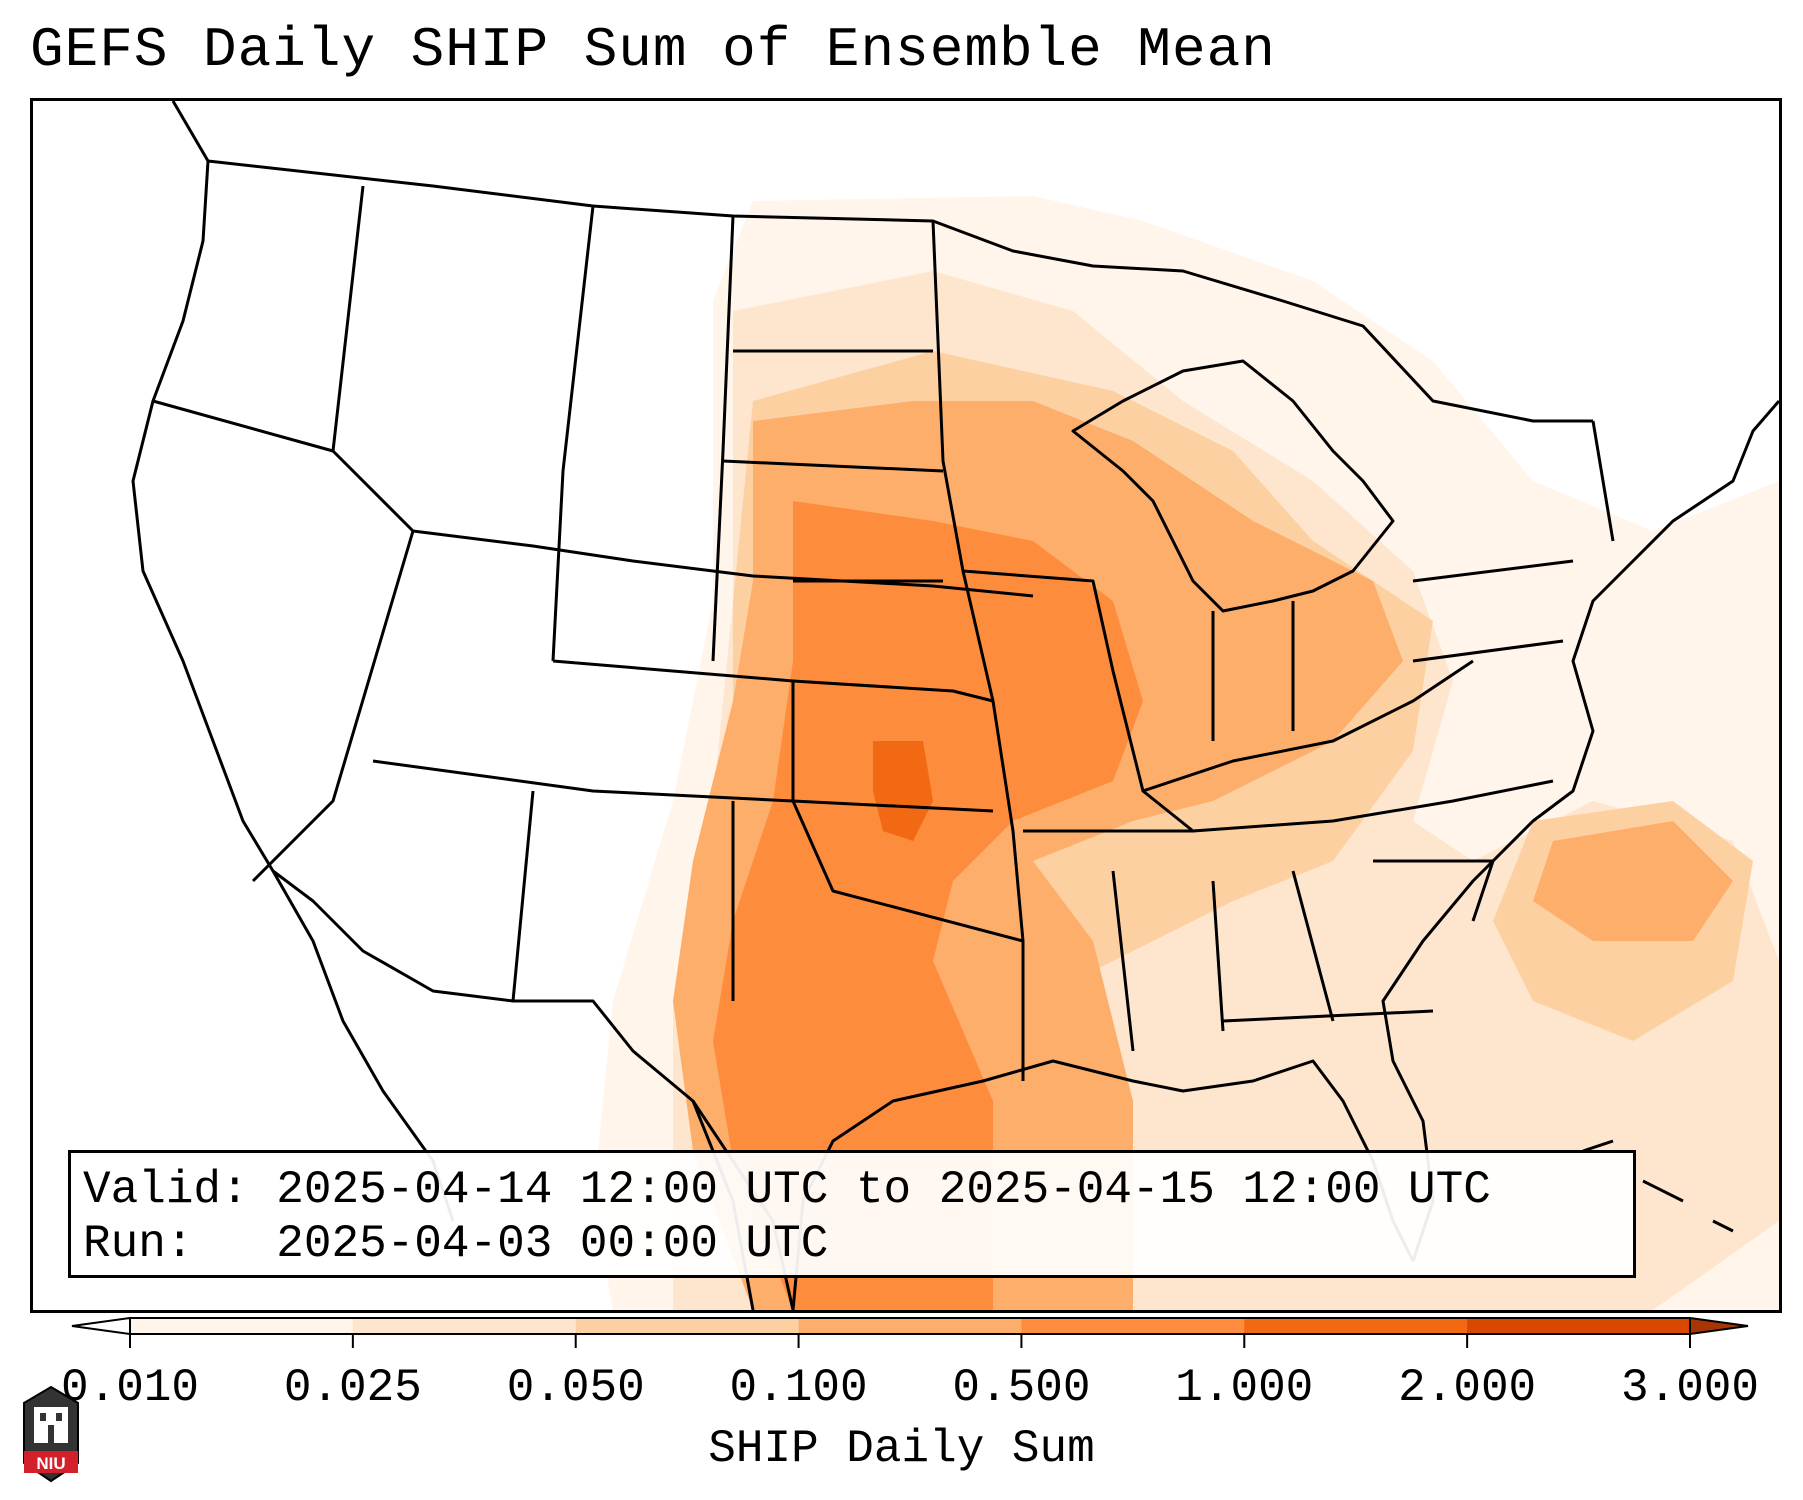  I want to click on florida-east-coast, so click(1580, 831).